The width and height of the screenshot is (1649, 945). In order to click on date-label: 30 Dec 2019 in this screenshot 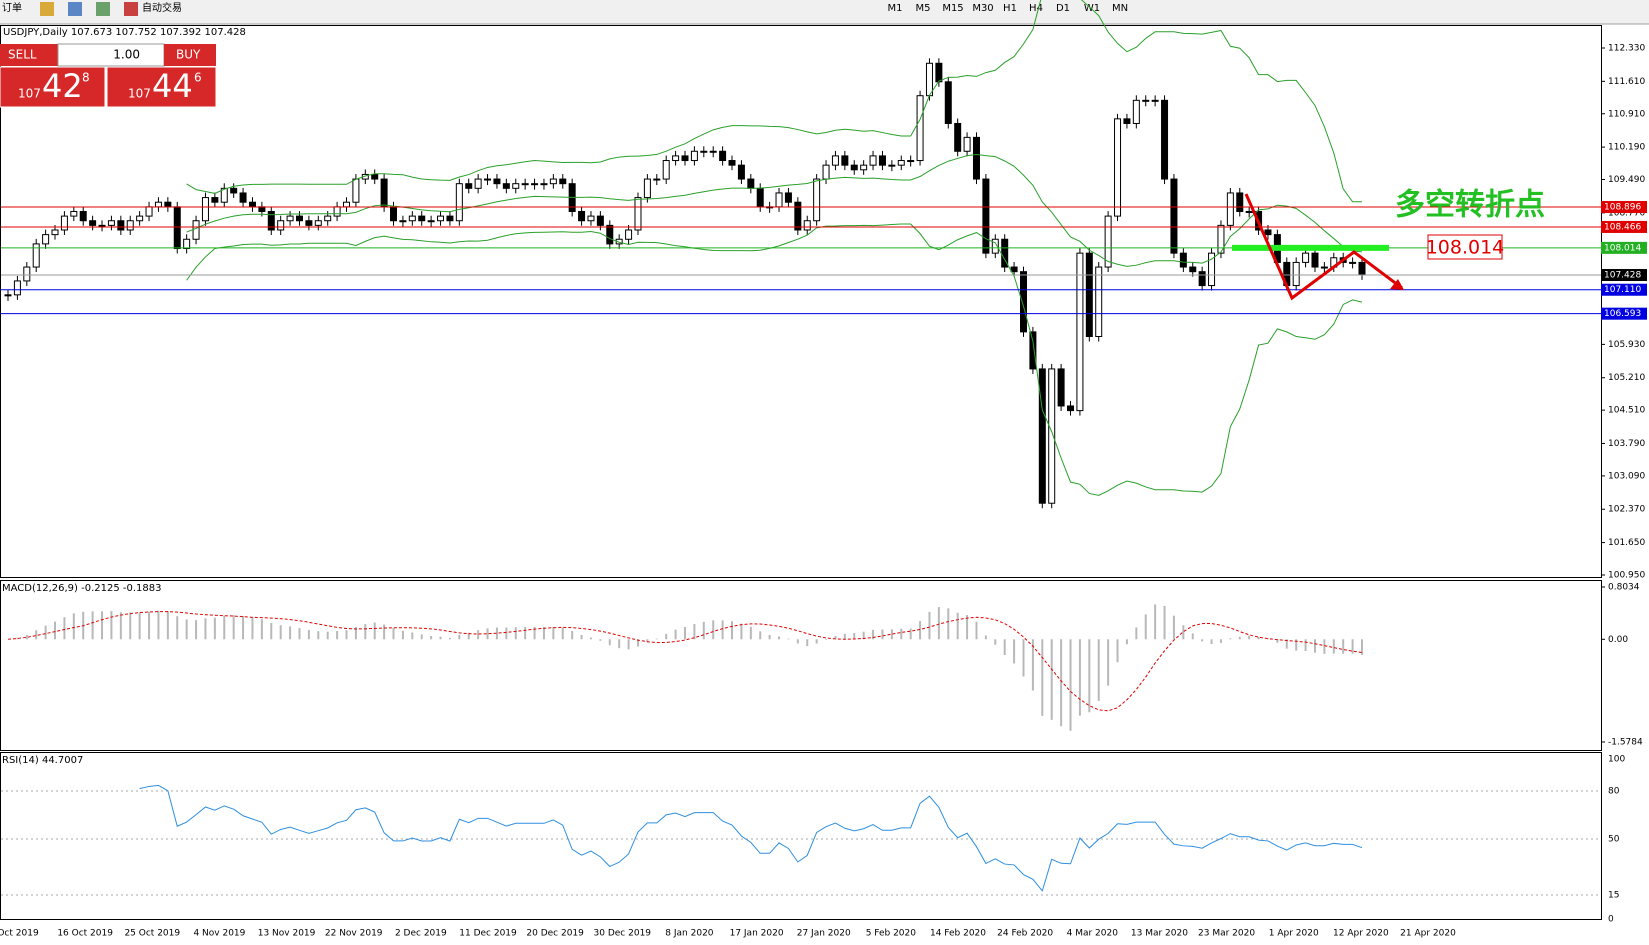, I will do `click(623, 934)`.